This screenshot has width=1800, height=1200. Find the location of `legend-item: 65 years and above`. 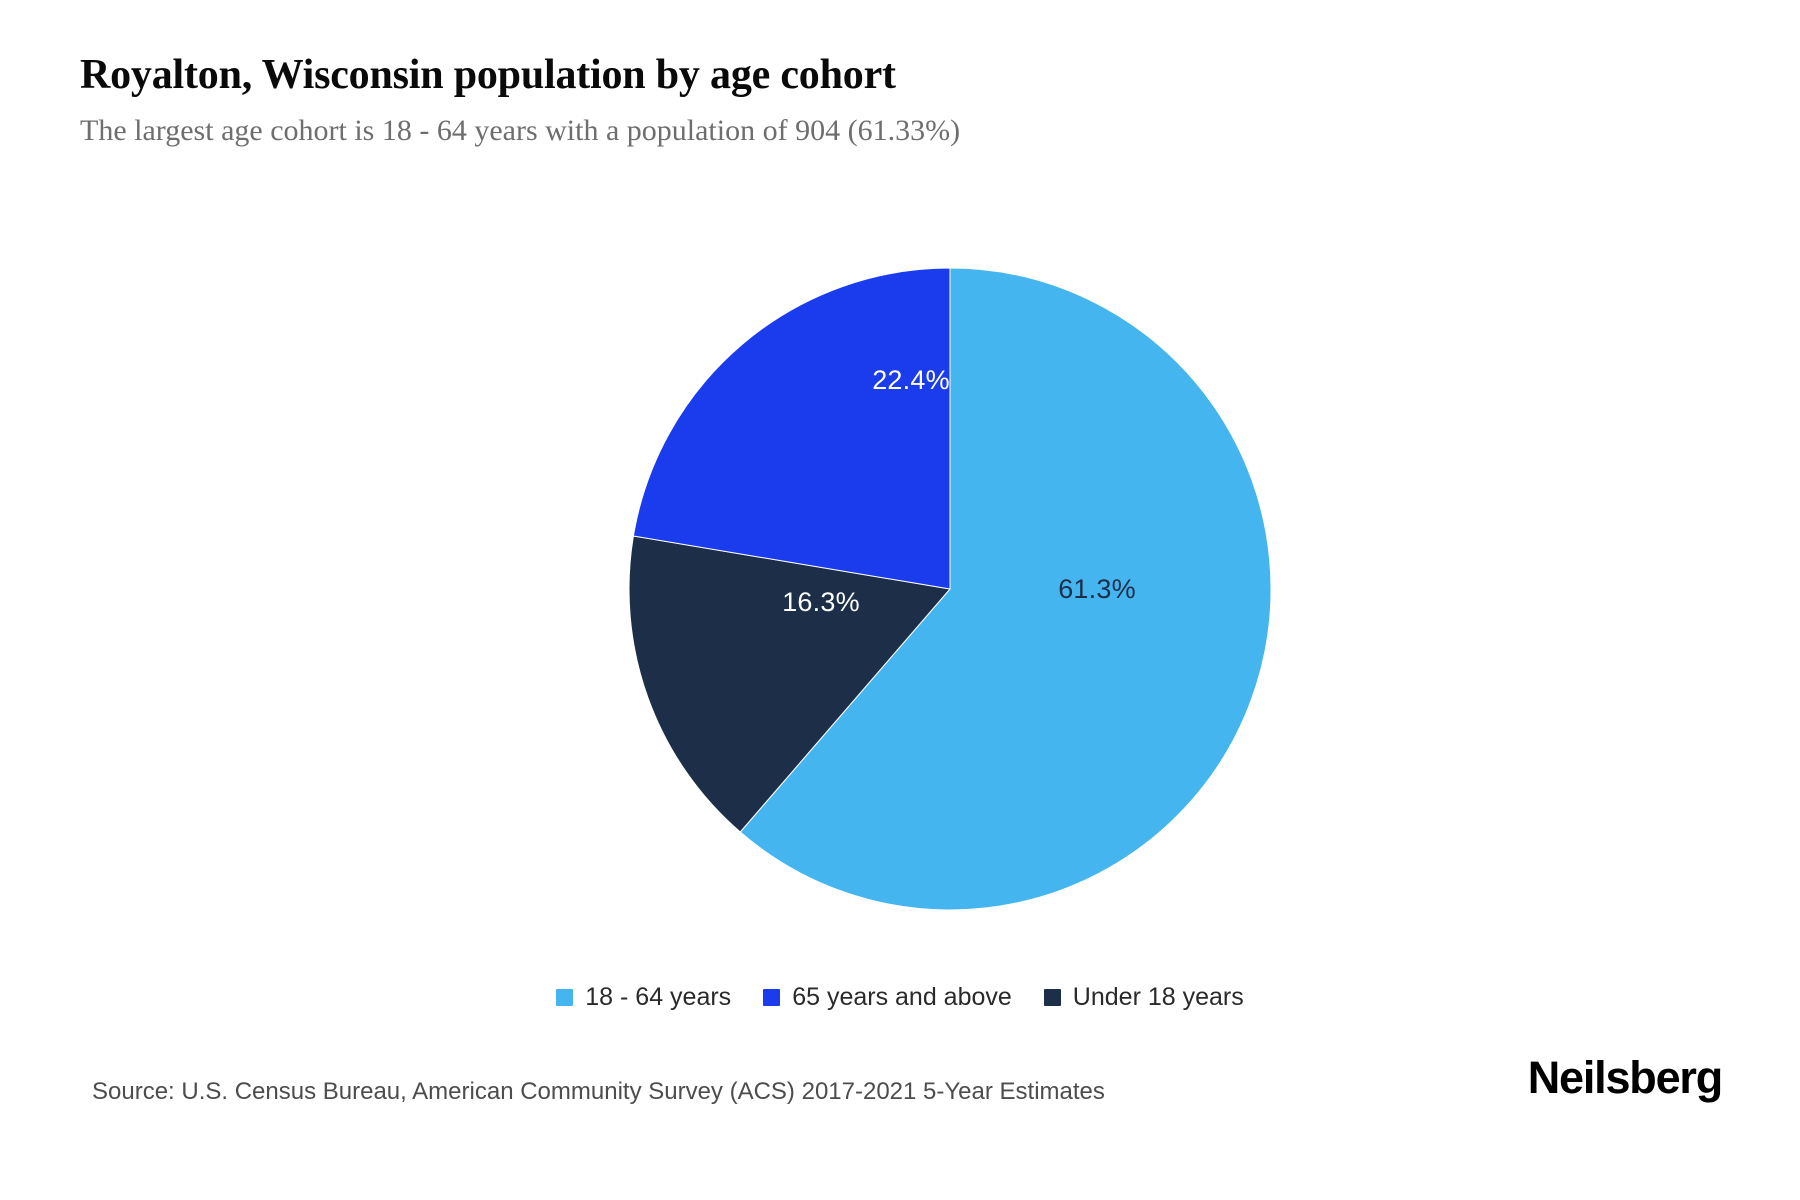

legend-item: 65 years and above is located at coordinates (887, 997).